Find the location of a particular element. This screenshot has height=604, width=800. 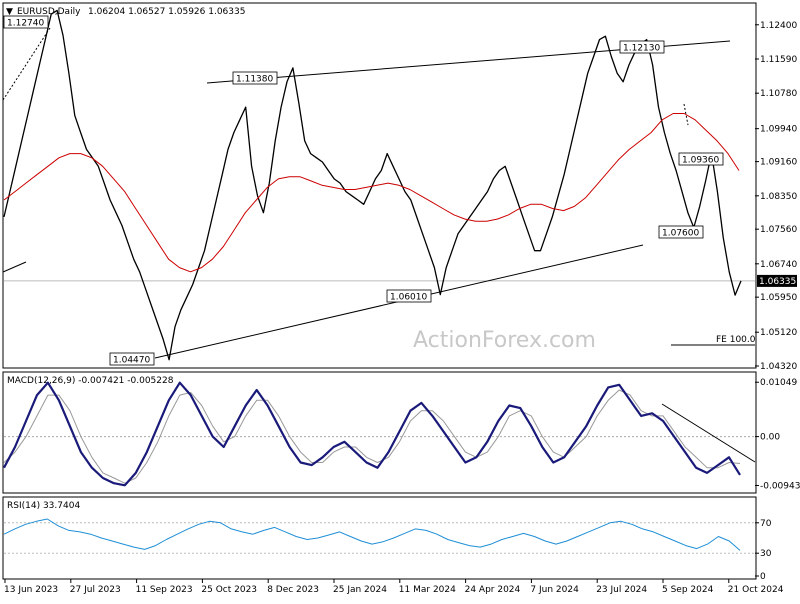

macd-y-tick-label: 0.00 is located at coordinates (770, 438).